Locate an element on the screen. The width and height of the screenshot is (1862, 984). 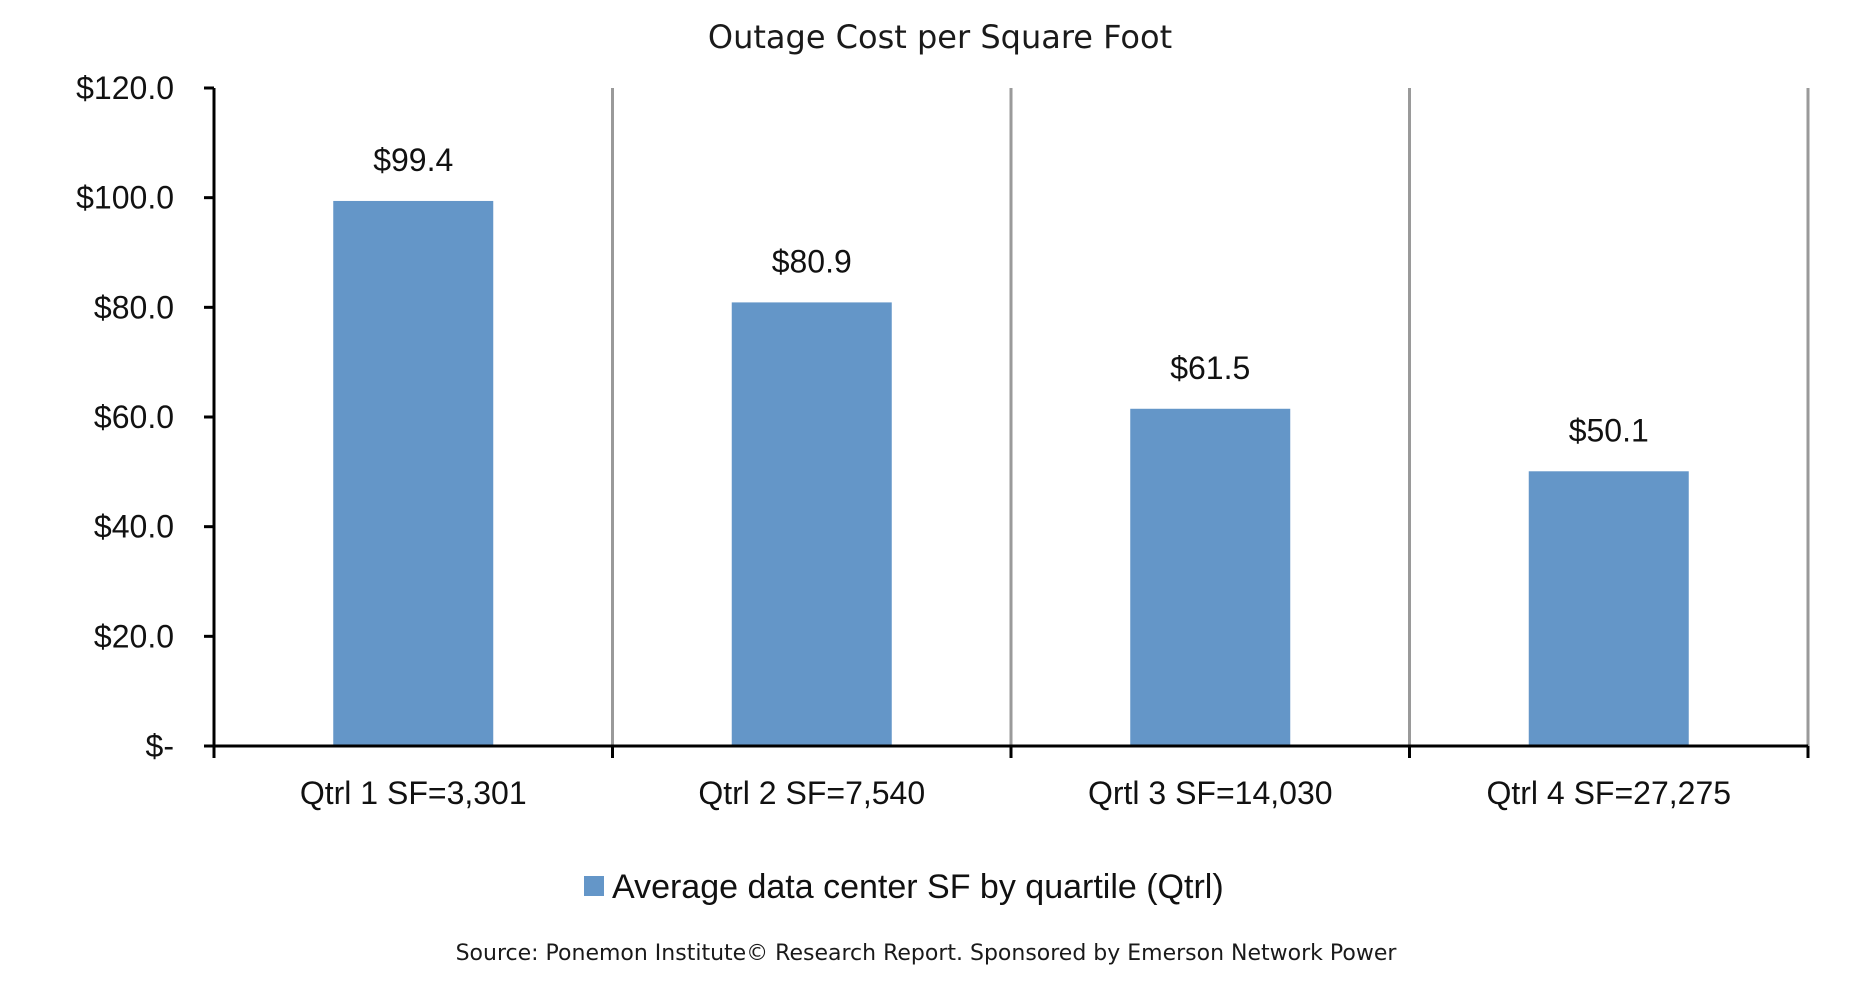
y-tick-label: $- is located at coordinates (160, 746).